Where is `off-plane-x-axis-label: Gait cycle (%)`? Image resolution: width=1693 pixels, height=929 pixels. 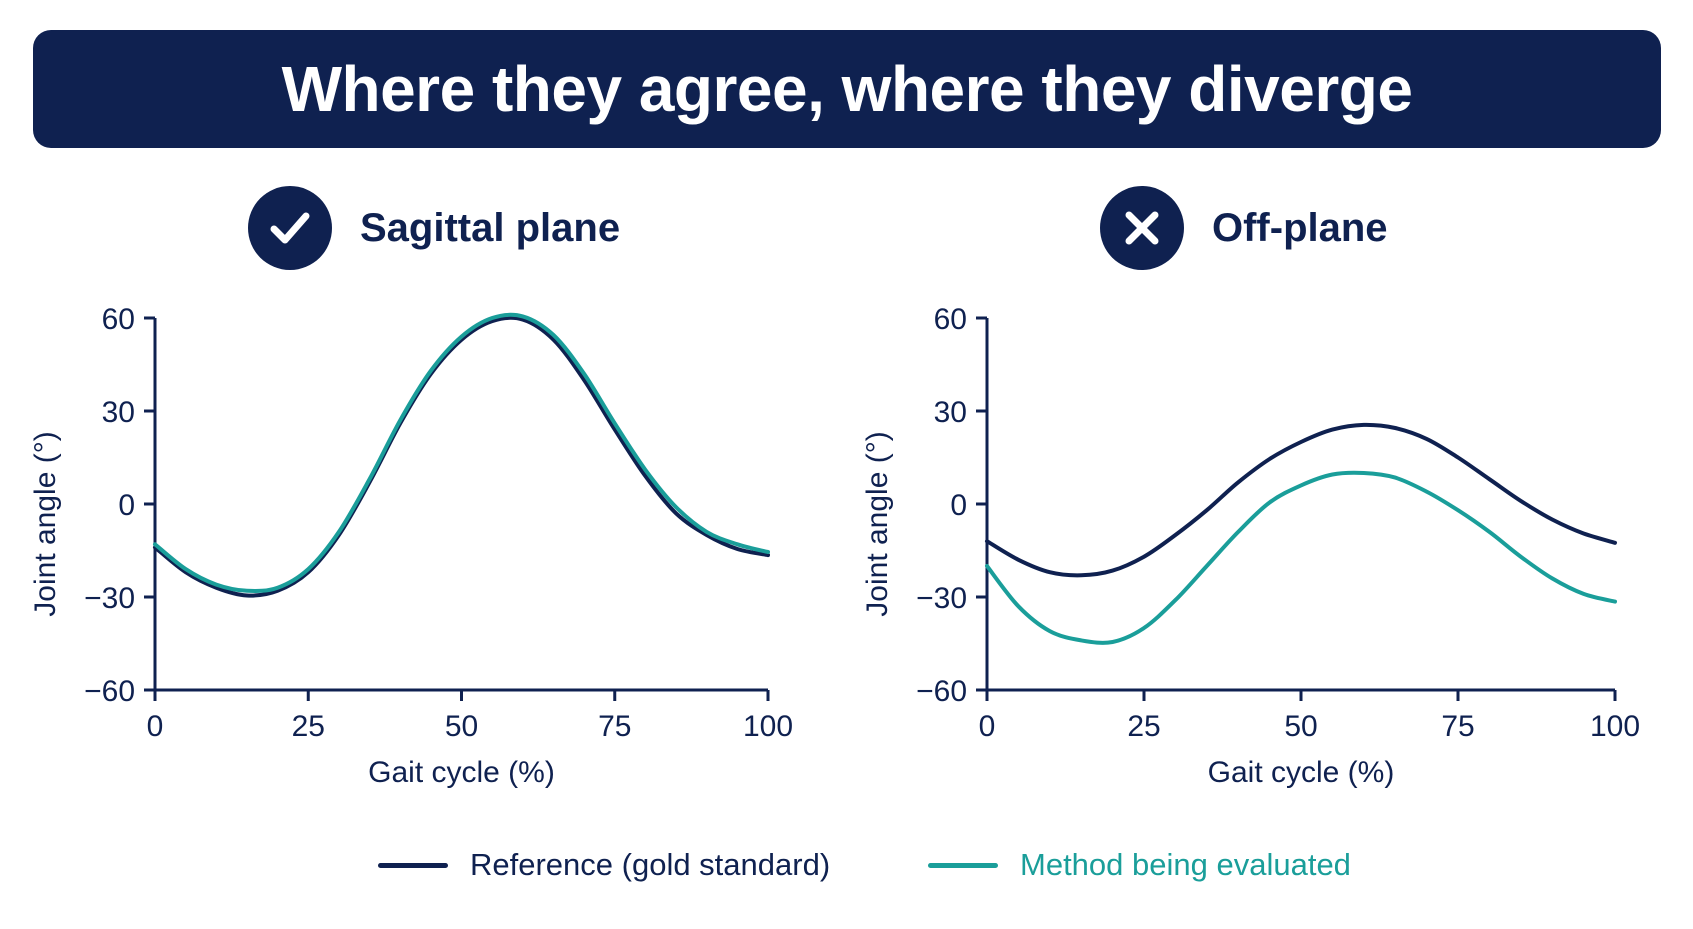 off-plane-x-axis-label: Gait cycle (%) is located at coordinates (1301, 772).